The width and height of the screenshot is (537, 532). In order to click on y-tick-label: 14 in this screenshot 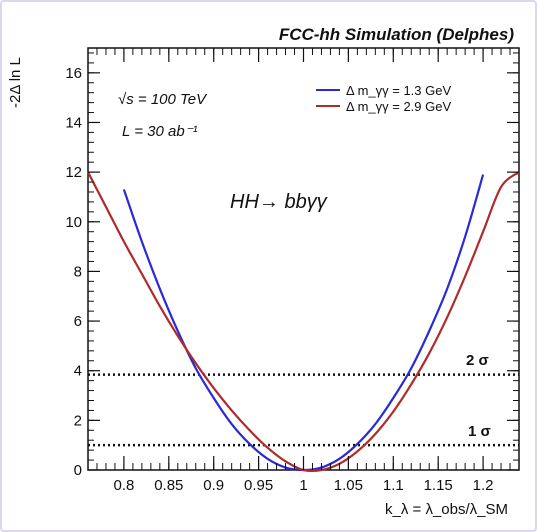, I will do `click(73, 122)`.